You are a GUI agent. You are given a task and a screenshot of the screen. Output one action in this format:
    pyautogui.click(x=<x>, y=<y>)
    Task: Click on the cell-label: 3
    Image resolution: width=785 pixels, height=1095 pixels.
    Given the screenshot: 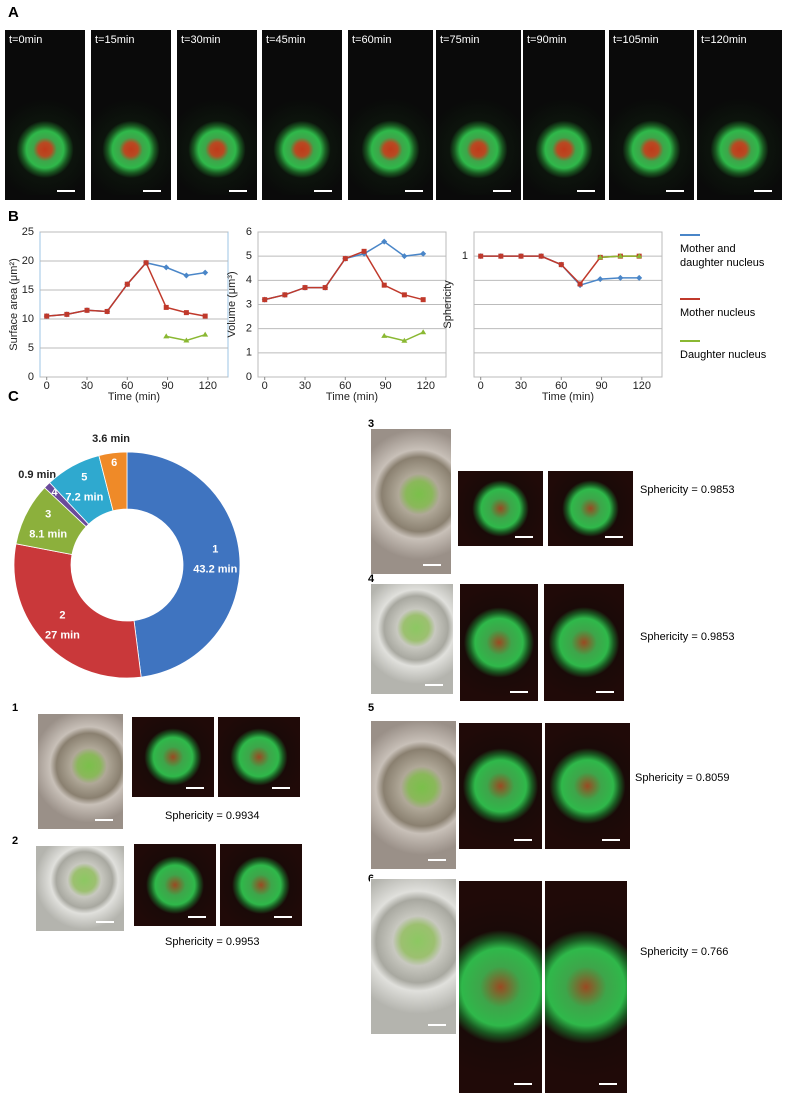 What is the action you would take?
    pyautogui.click(x=371, y=424)
    